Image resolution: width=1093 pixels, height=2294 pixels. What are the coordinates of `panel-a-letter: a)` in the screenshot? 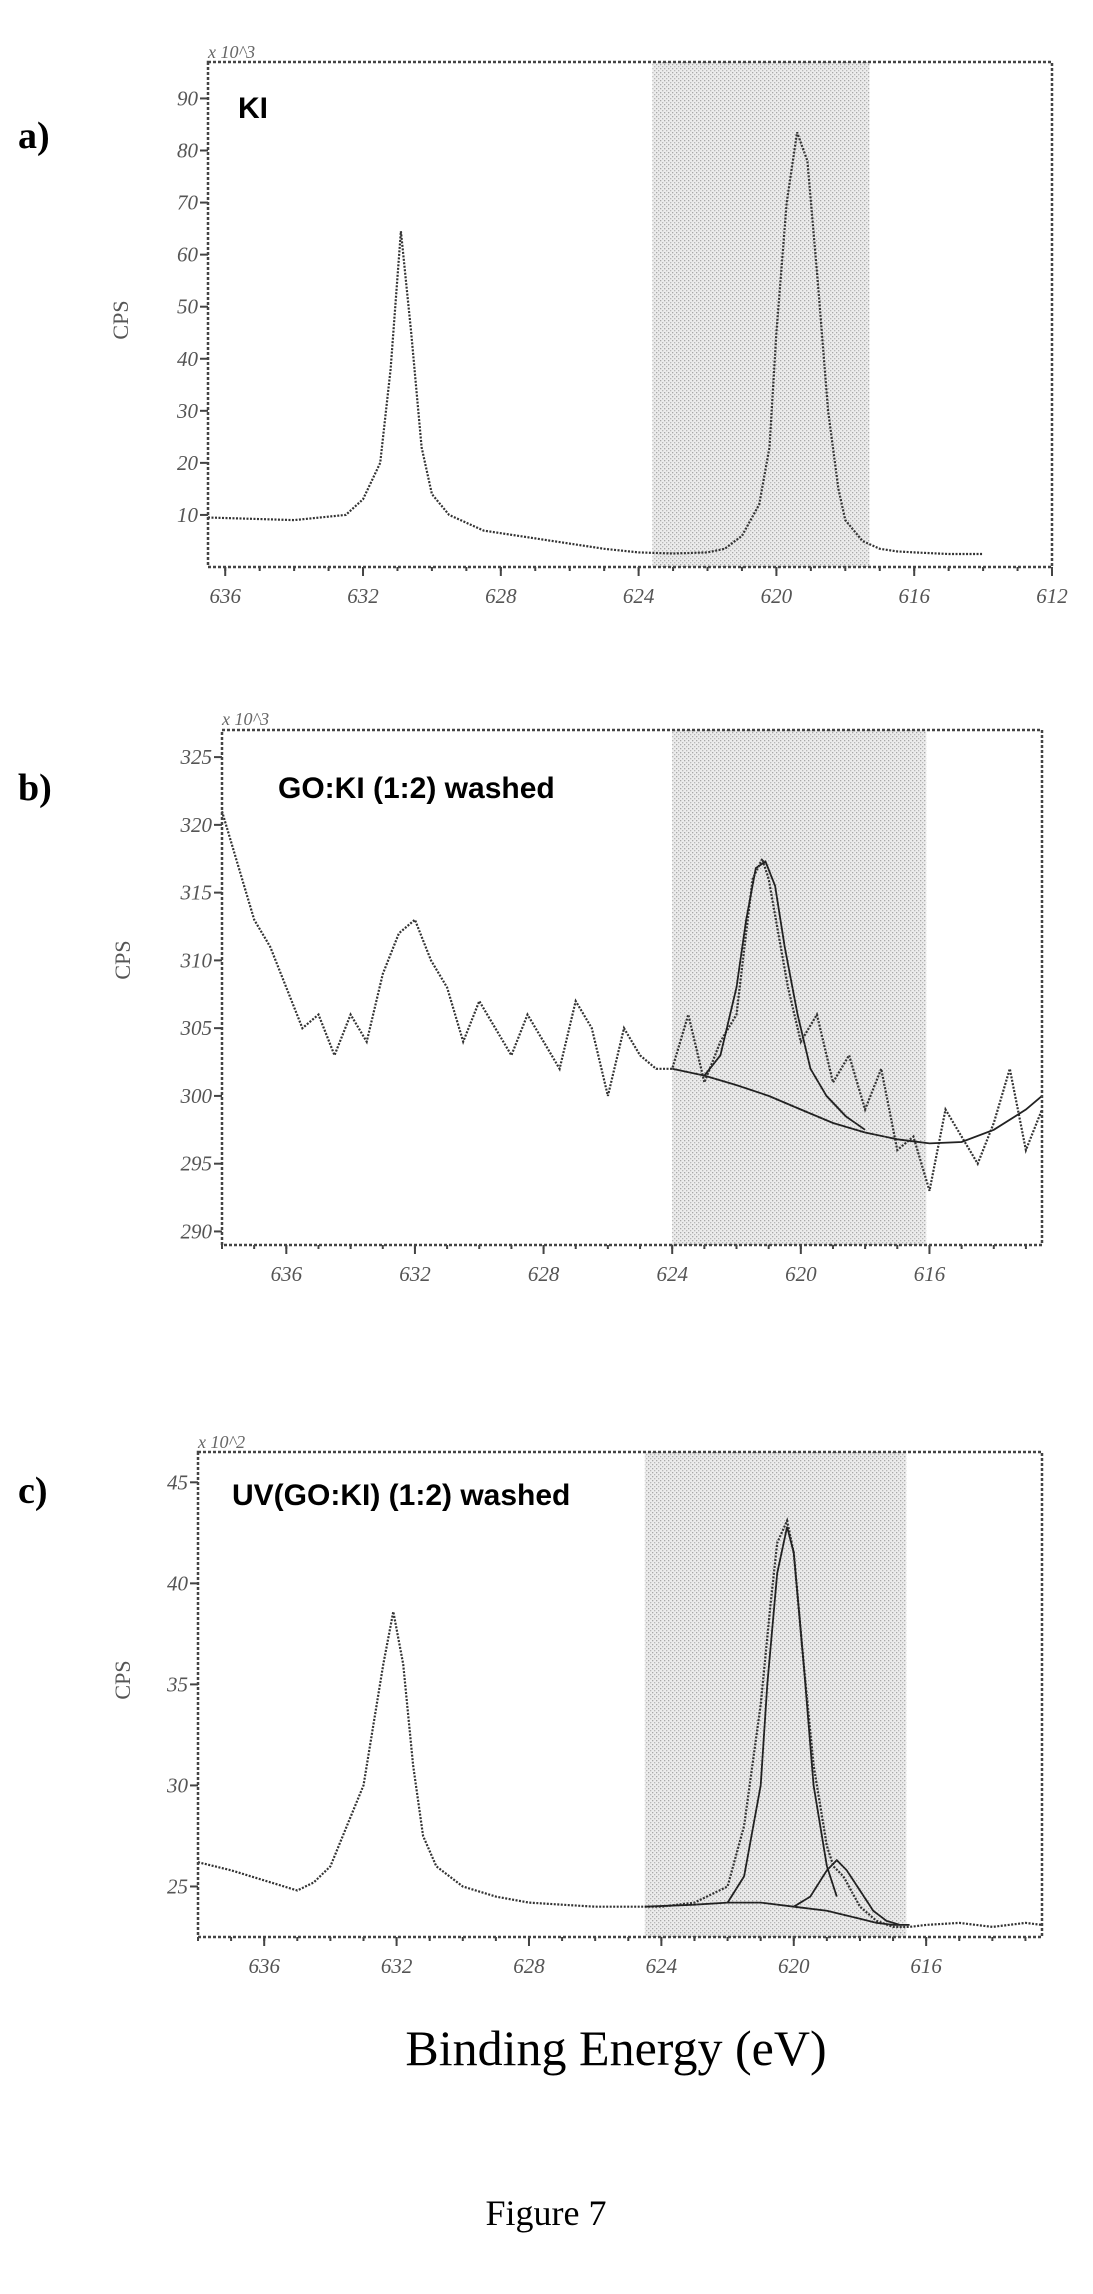 It's located at (34, 136).